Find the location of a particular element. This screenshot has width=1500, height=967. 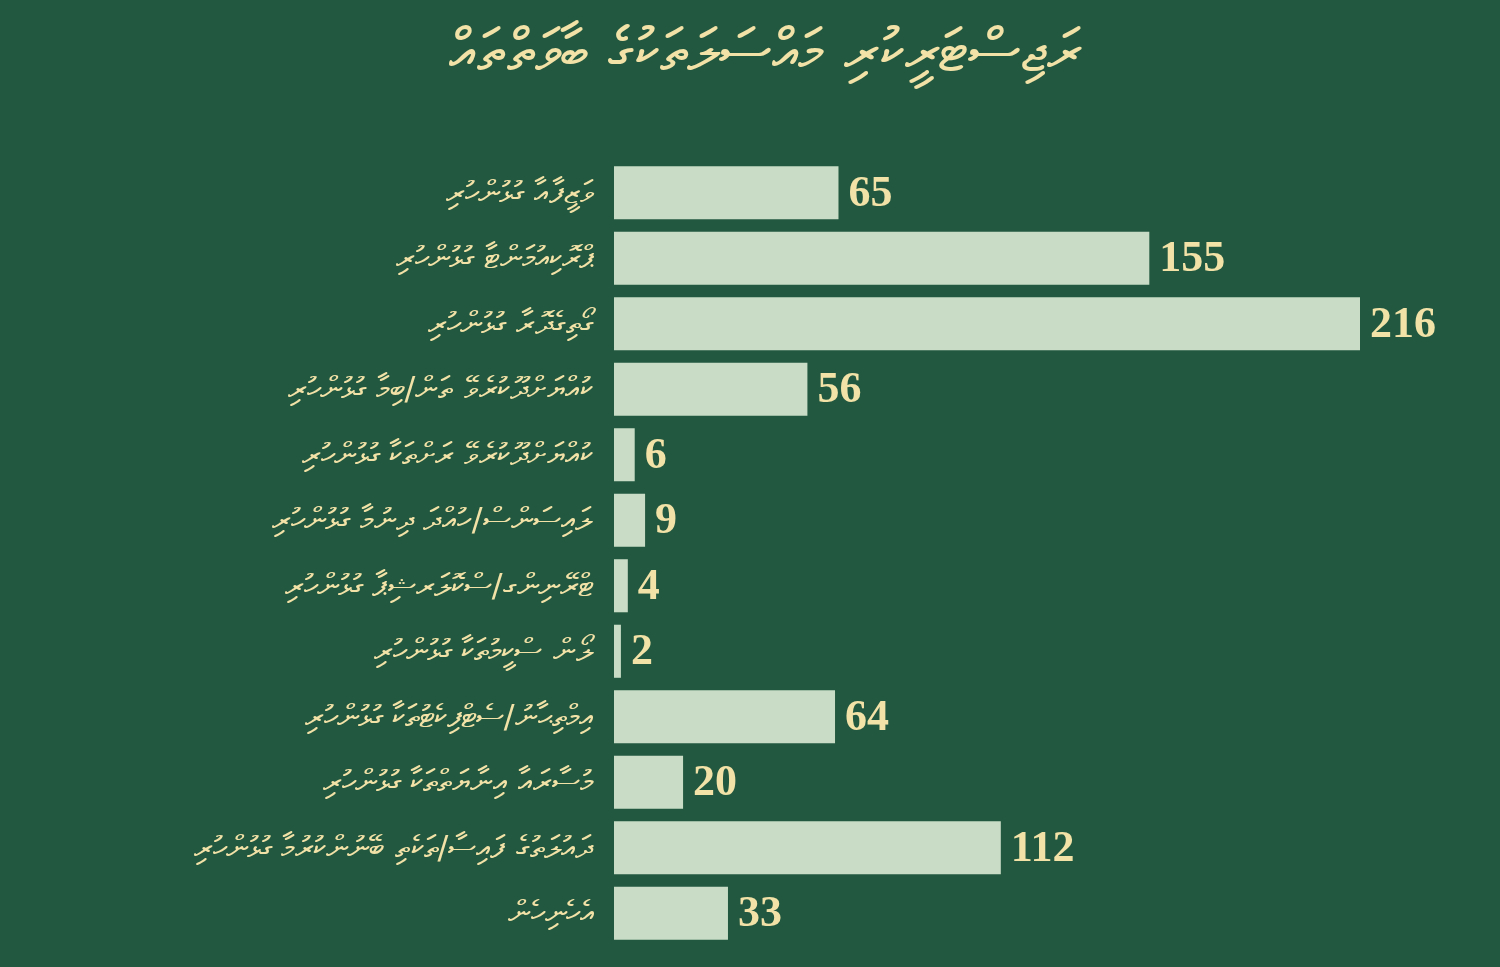

data-label: 4 is located at coordinates (648, 584).